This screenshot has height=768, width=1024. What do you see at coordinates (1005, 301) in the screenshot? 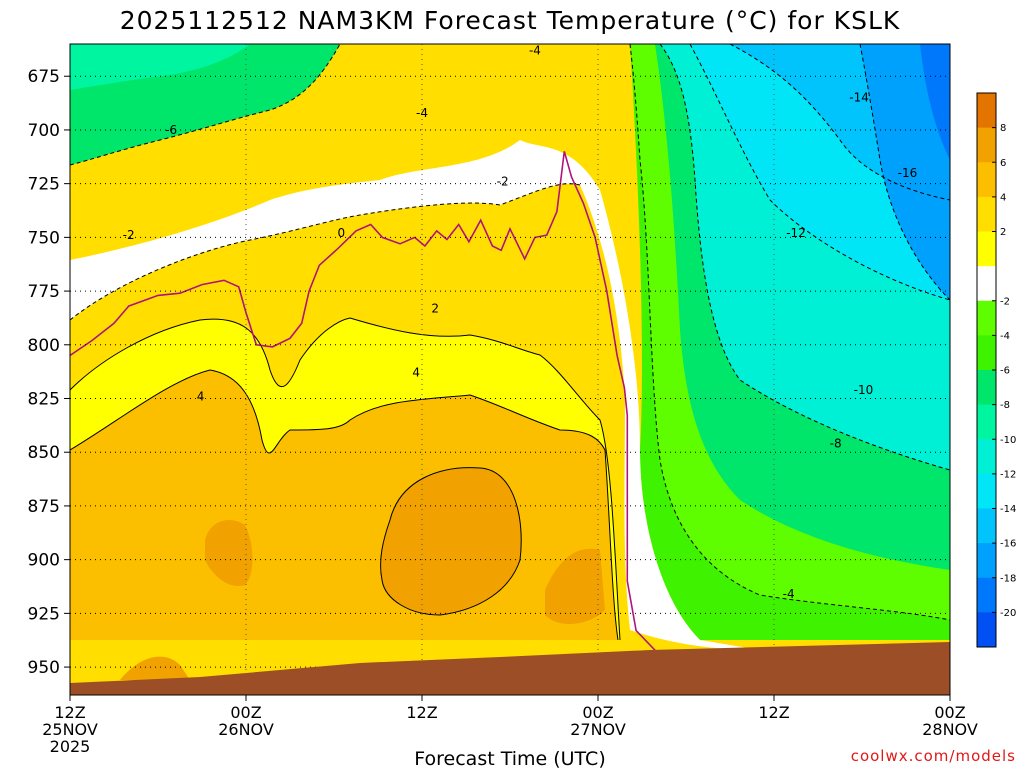
I see `colorbar-label-4: -2` at bounding box center [1005, 301].